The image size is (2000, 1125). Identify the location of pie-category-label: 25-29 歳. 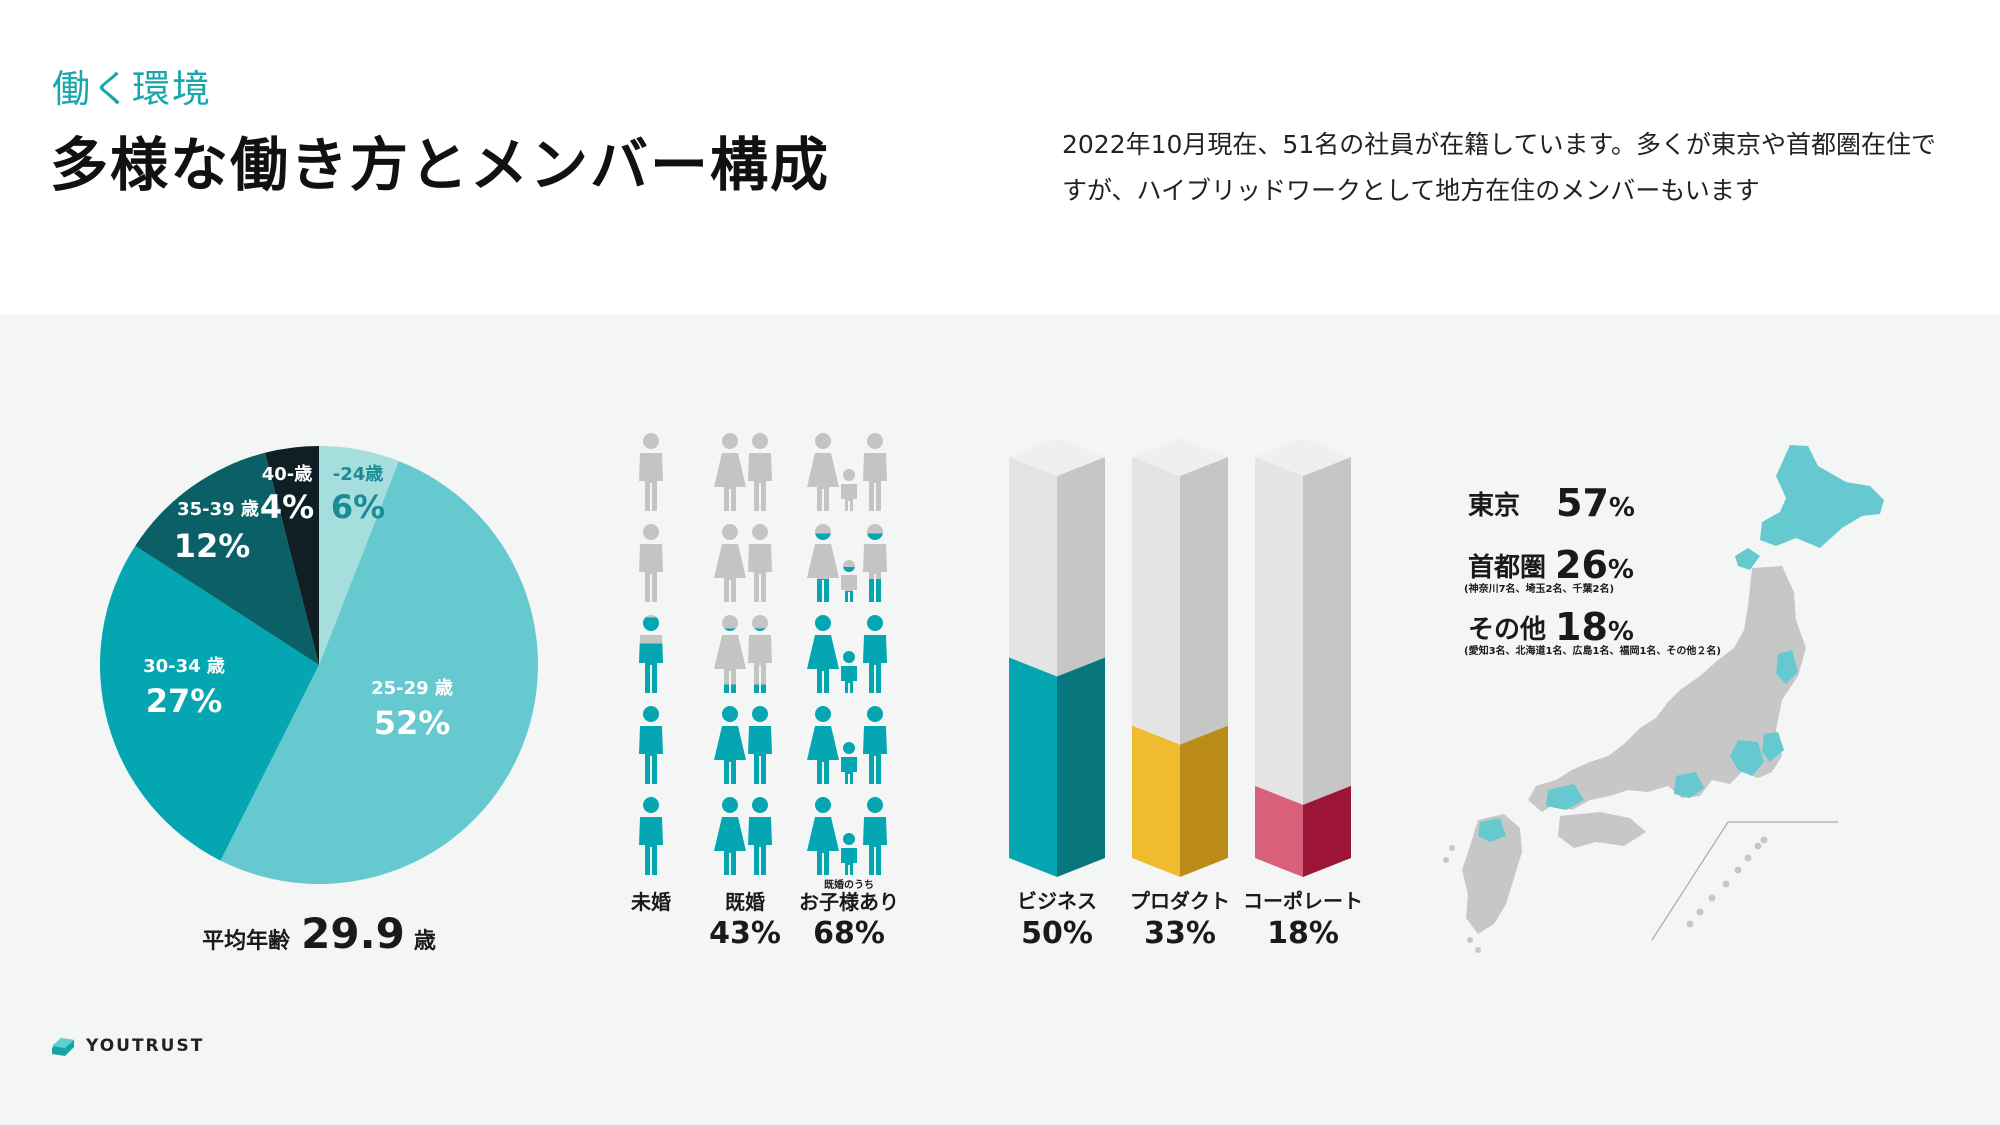
(412, 688).